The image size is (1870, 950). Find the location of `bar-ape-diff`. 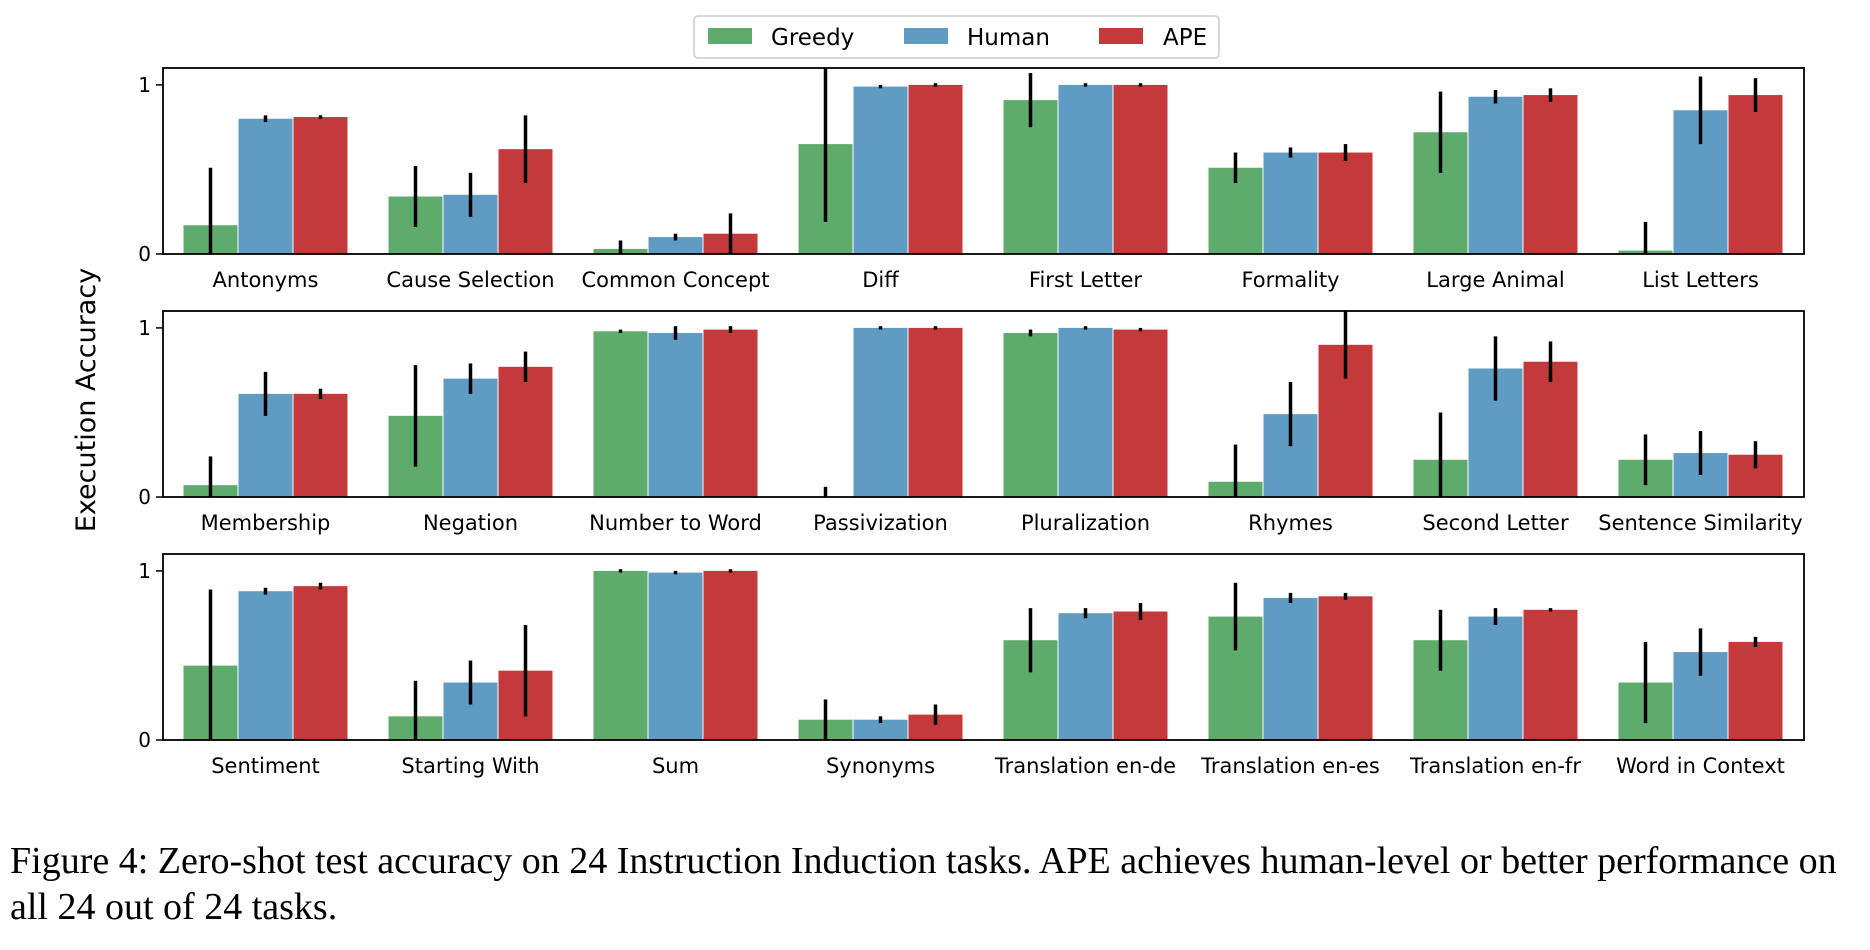

bar-ape-diff is located at coordinates (935, 169).